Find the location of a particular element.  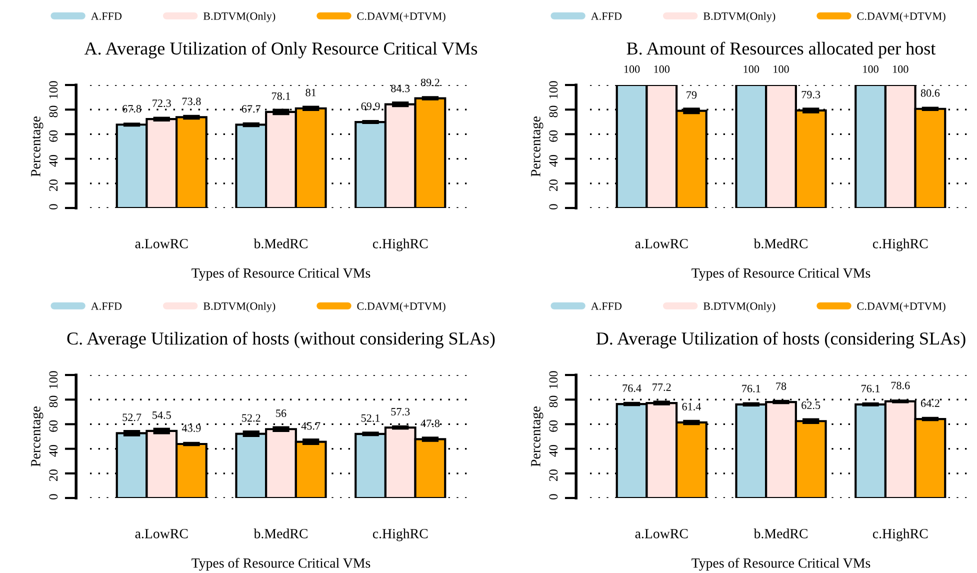

data-label: 52.1 is located at coordinates (370, 418).